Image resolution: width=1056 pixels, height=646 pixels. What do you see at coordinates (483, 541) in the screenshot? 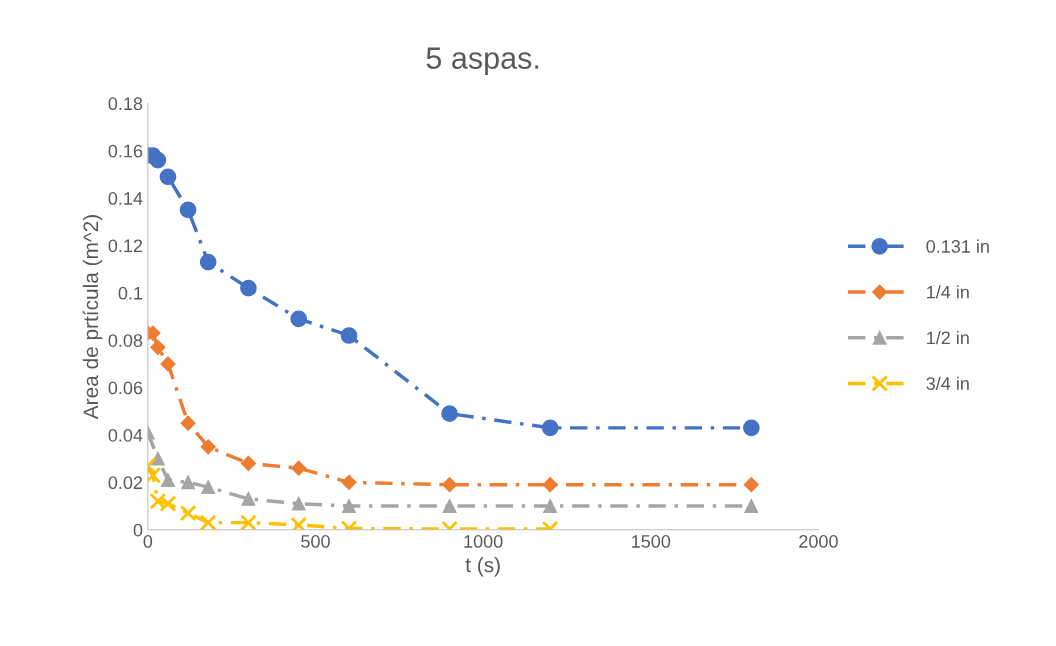
I see `x-tick-label: 1000` at bounding box center [483, 541].